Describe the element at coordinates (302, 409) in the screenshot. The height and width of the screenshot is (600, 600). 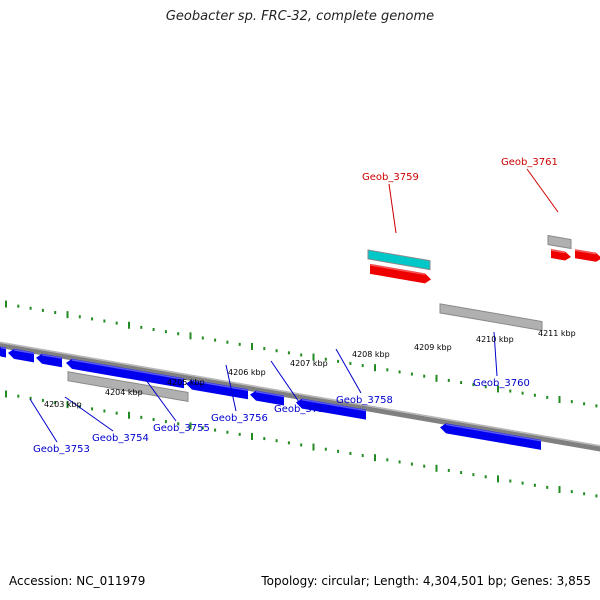
I see `gene-label-reverse: Geob_3757` at that location.